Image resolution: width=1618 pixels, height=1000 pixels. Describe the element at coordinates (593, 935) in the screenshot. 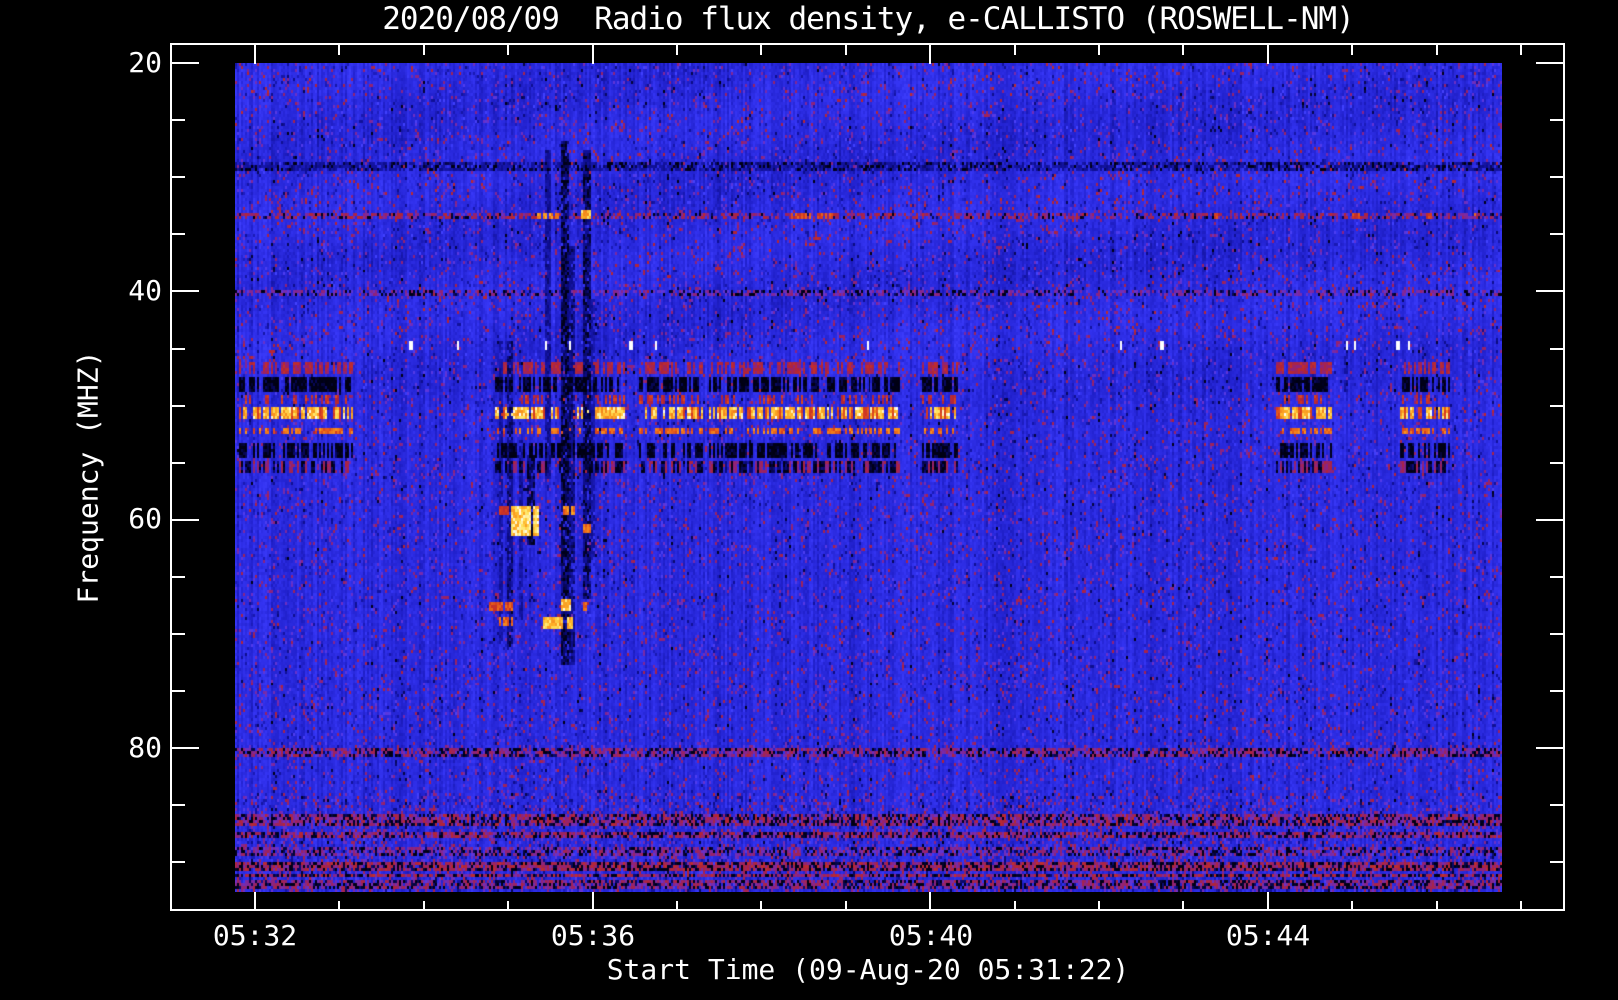

I see `x-tick-label-0536: 05:36` at that location.